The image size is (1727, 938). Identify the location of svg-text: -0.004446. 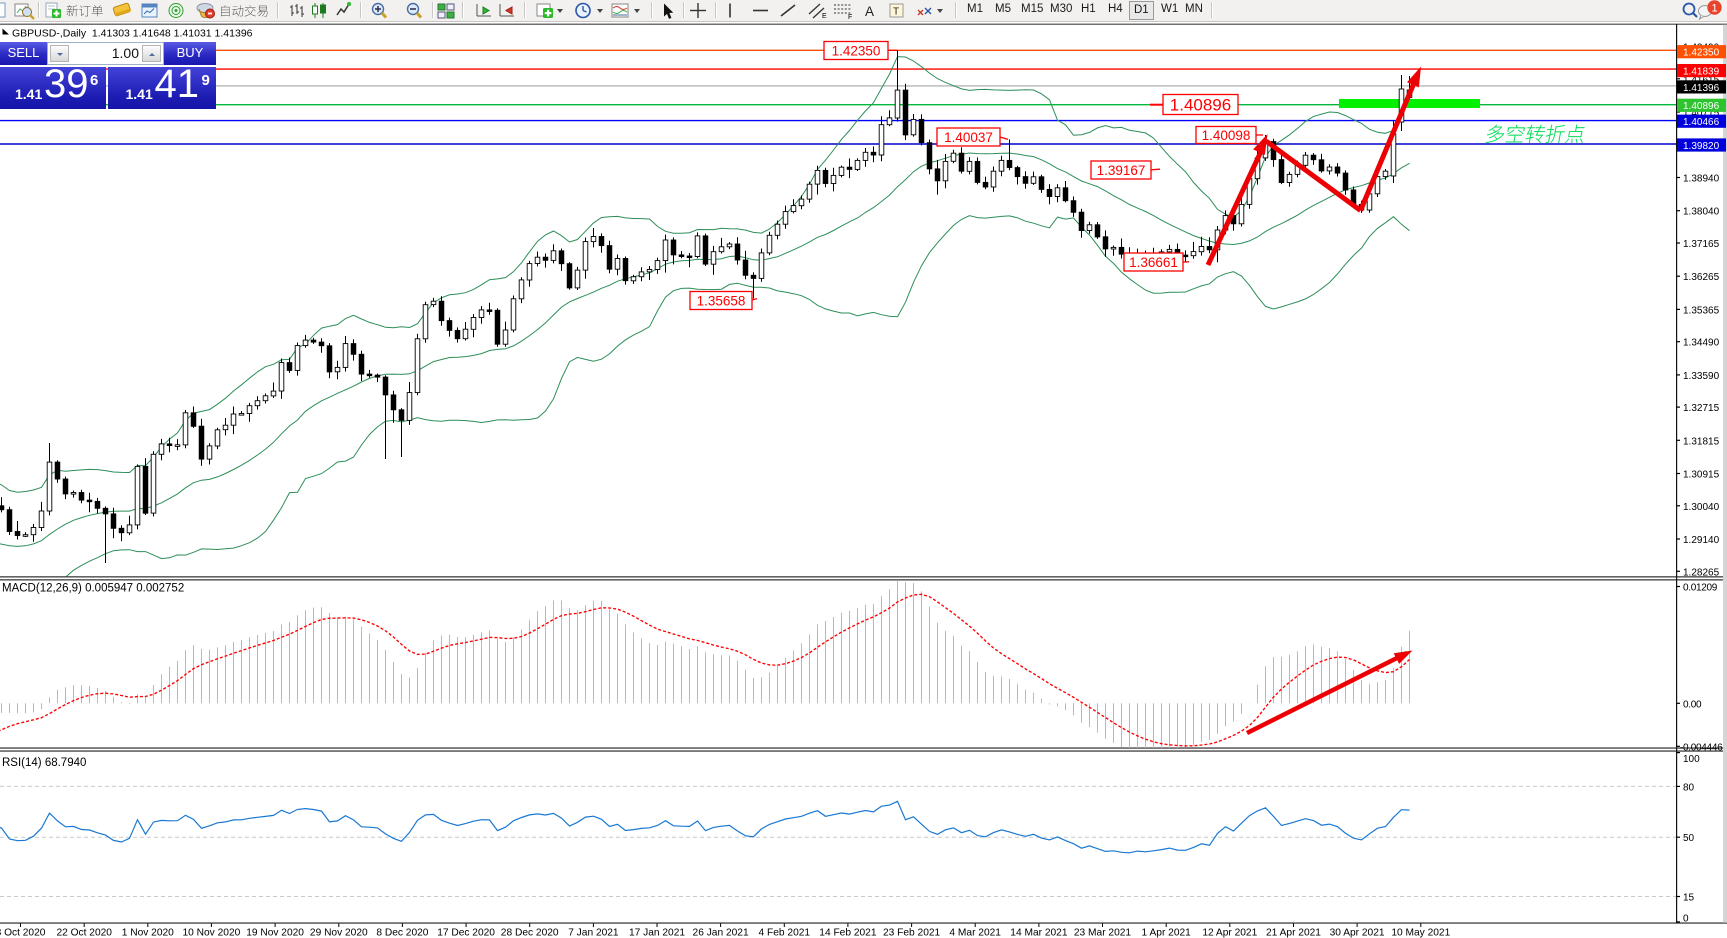
(1701, 747).